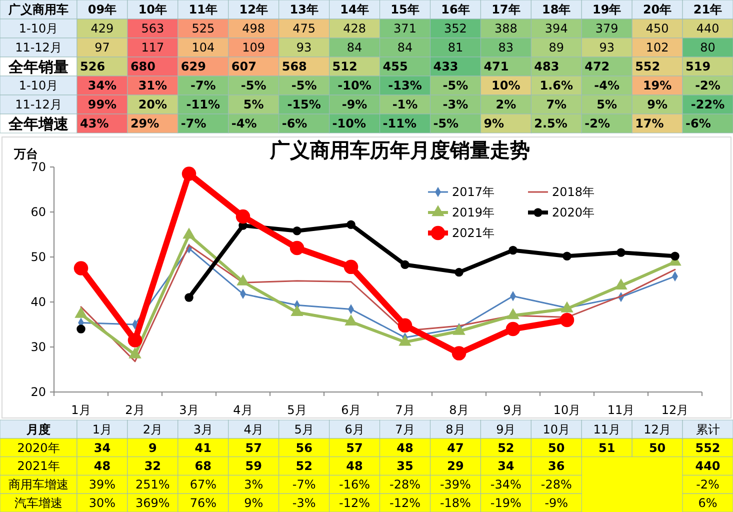 The height and width of the screenshot is (512, 733). I want to click on x-tick-label: 12月, so click(675, 410).